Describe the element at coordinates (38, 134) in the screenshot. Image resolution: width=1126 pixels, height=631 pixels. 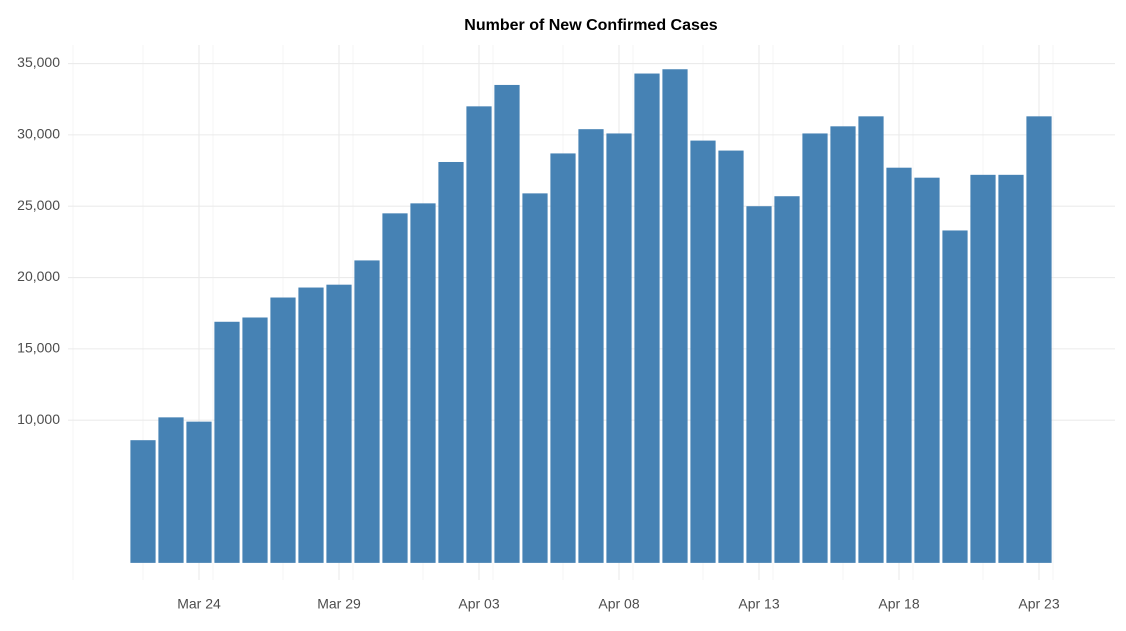
I see `y-tick-label: 30,000` at that location.